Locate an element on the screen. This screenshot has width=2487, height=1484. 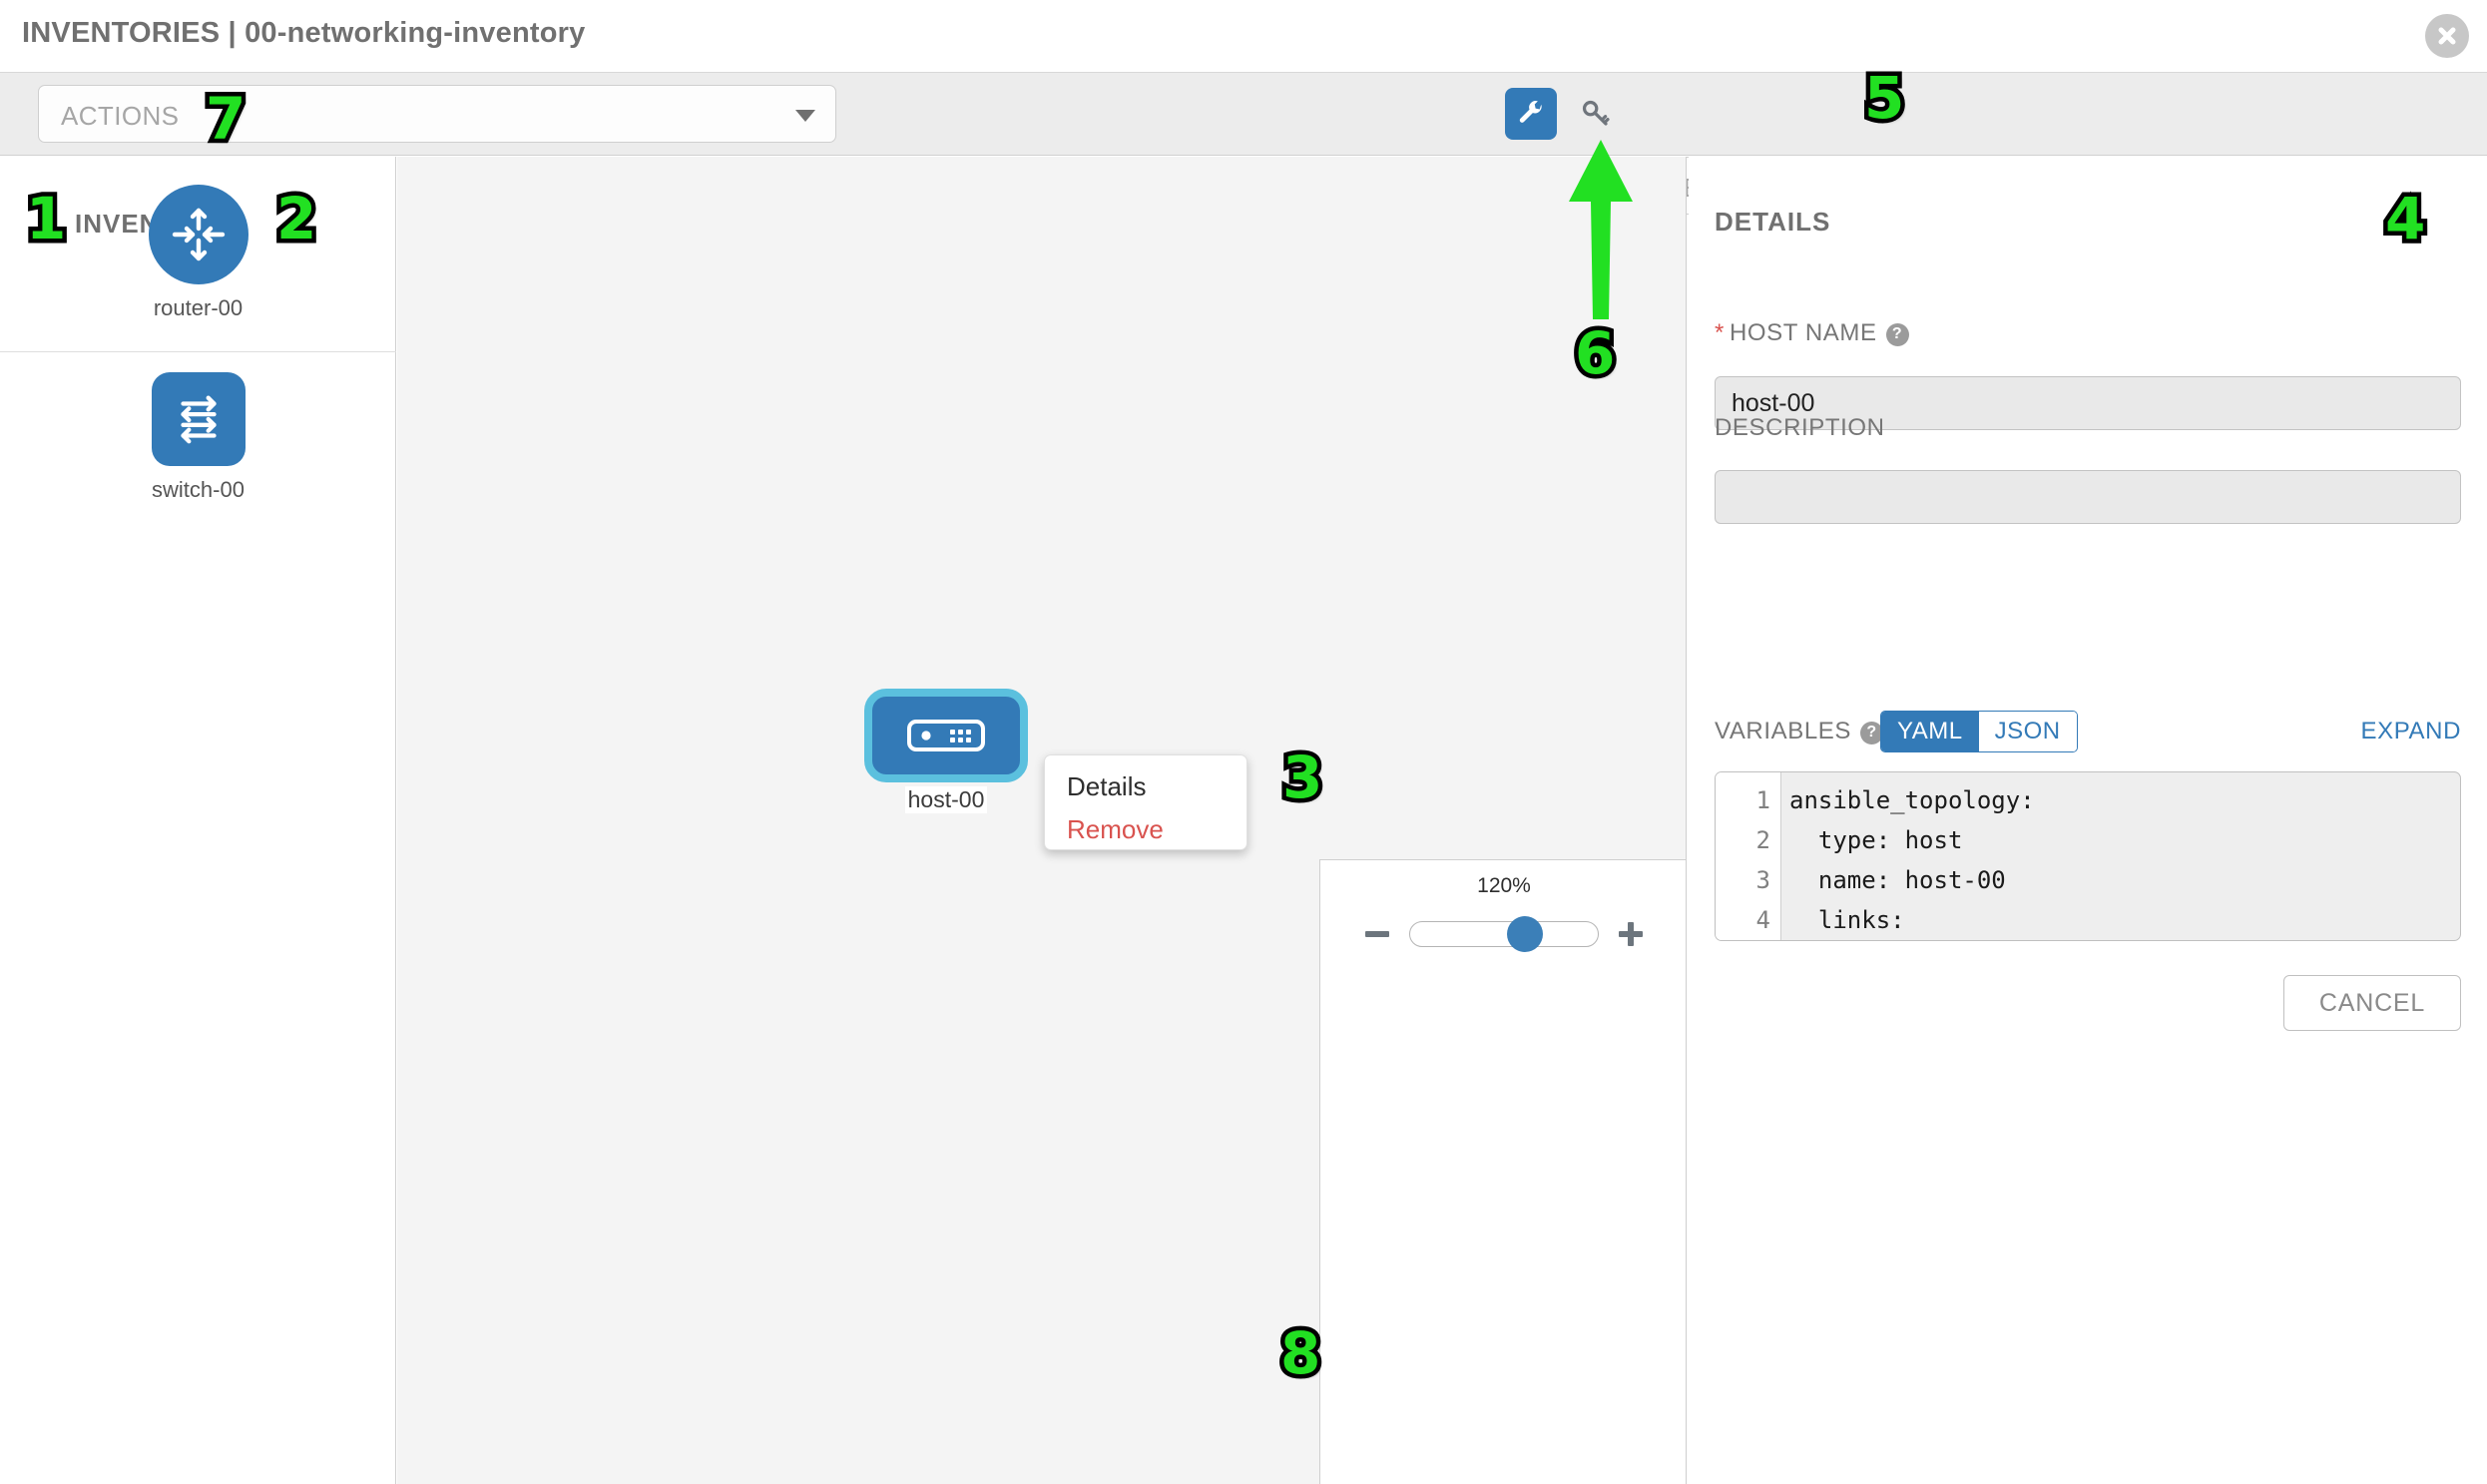
host-name-field: host-00 is located at coordinates (2088, 403).